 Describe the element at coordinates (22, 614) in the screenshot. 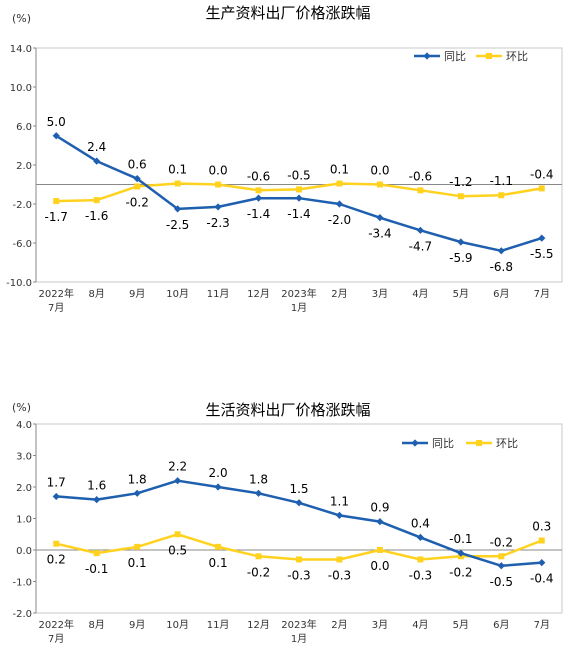

I see `y-tick-label: -2.0` at that location.